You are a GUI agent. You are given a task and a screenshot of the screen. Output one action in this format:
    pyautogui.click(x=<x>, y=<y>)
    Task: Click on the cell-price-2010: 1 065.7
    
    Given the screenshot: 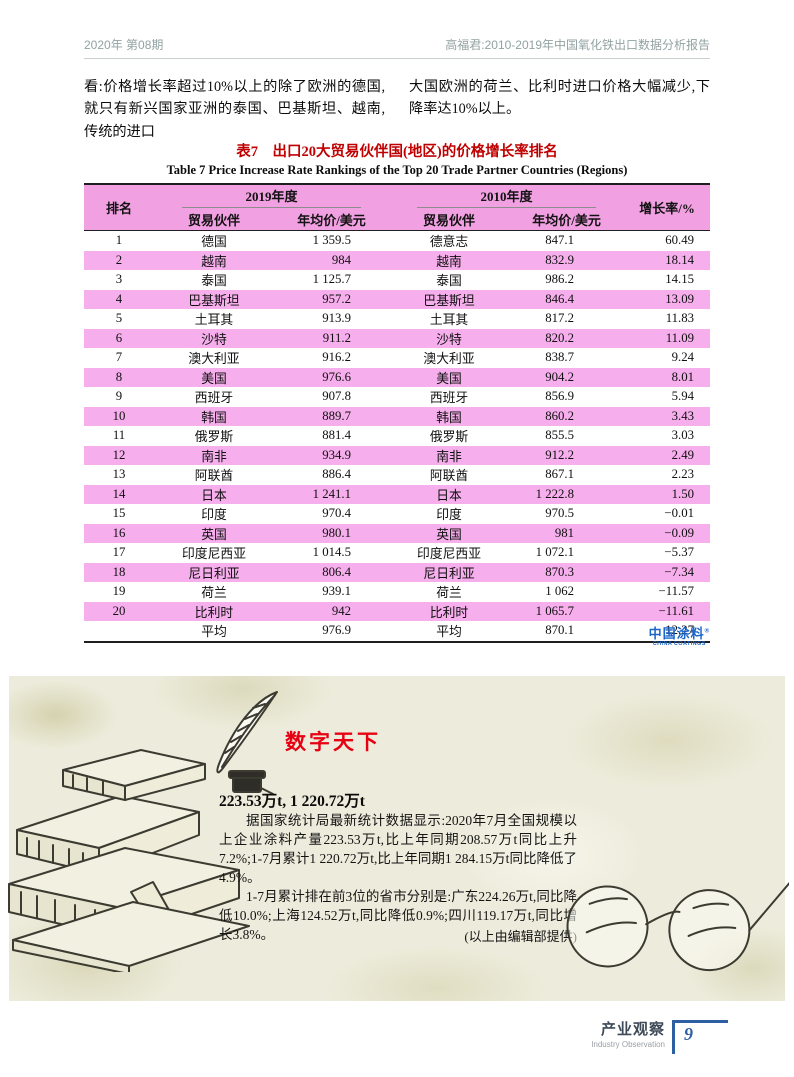 What is the action you would take?
    pyautogui.click(x=567, y=611)
    